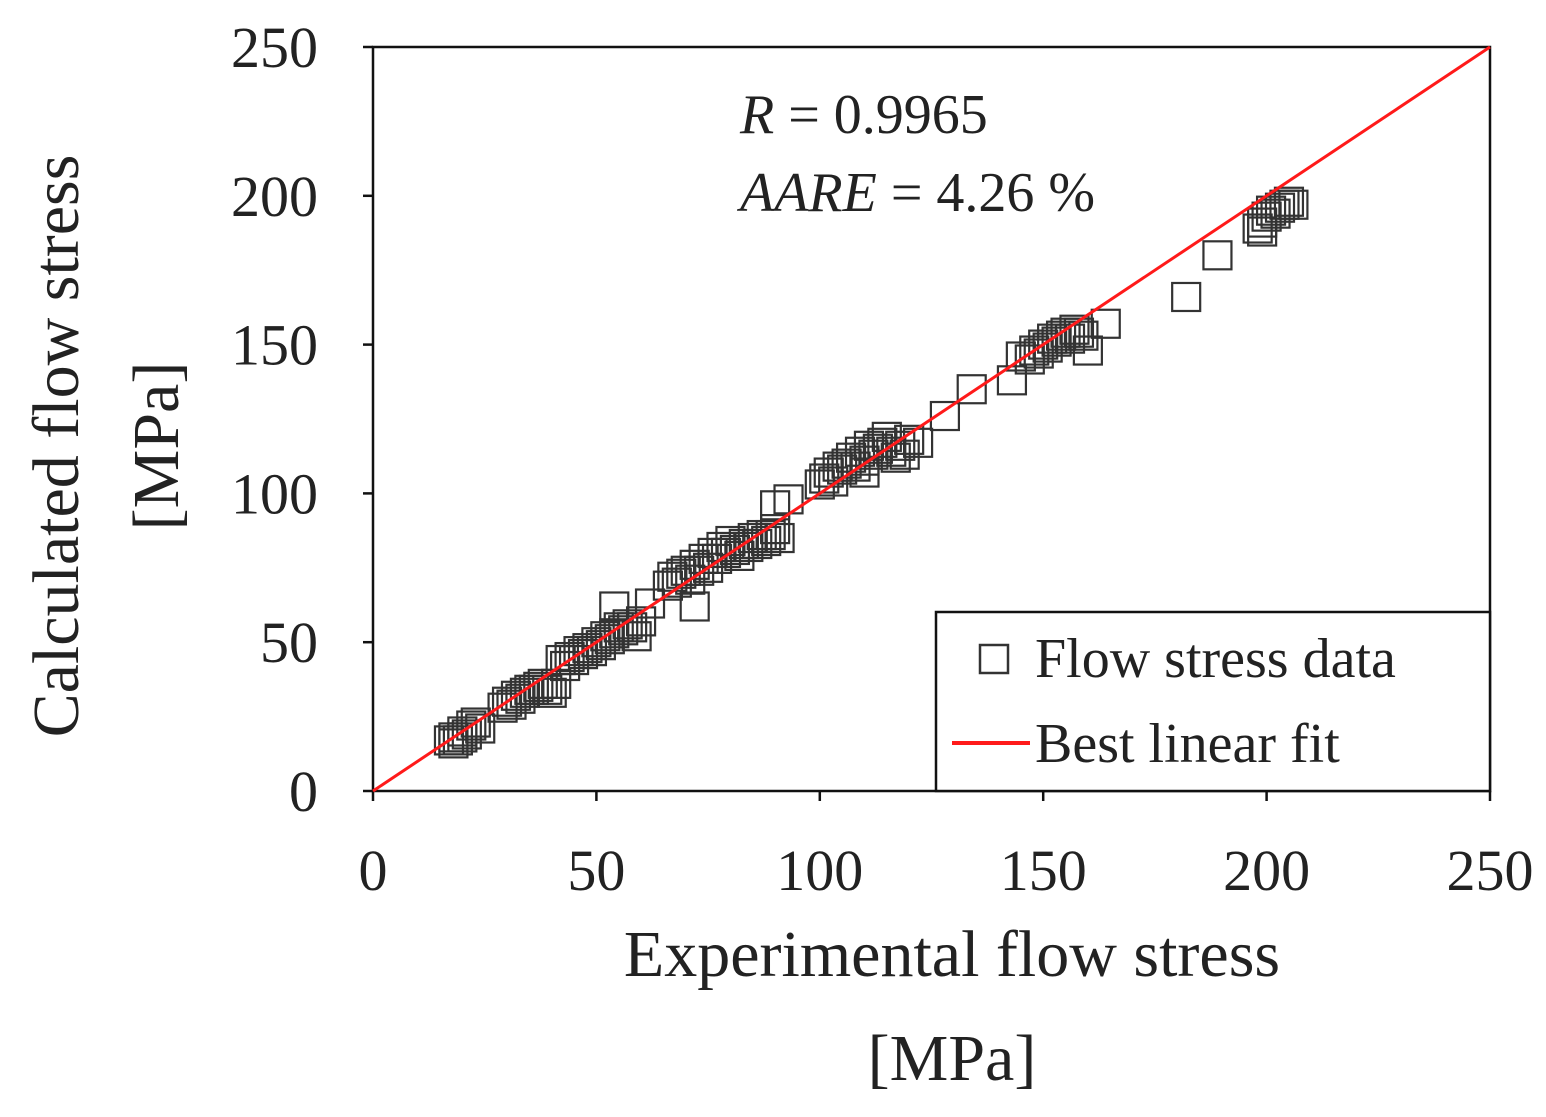 This screenshot has height=1117, width=1546. What do you see at coordinates (274, 47) in the screenshot?
I see `y-tick-label: 250` at bounding box center [274, 47].